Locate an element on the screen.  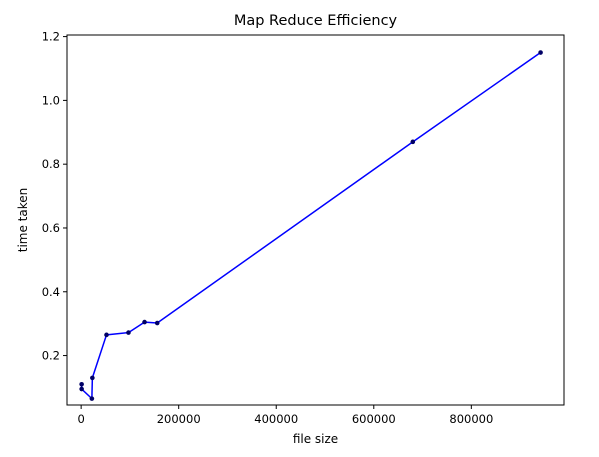
chart-title: Map Reduce Efficiency is located at coordinates (316, 21).